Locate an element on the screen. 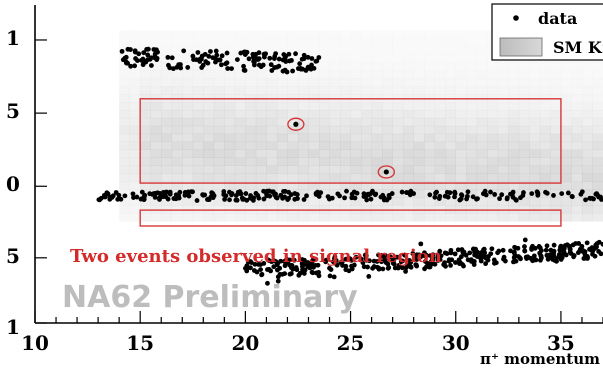 This screenshot has width=603, height=372. x-tick-label-5: 35 is located at coordinates (561, 343).